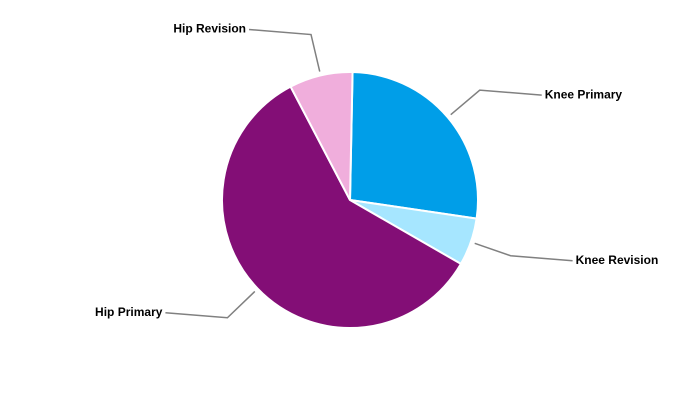 The width and height of the screenshot is (700, 400). Describe the element at coordinates (617, 260) in the screenshot. I see `slice-label: Knee Revision` at that location.